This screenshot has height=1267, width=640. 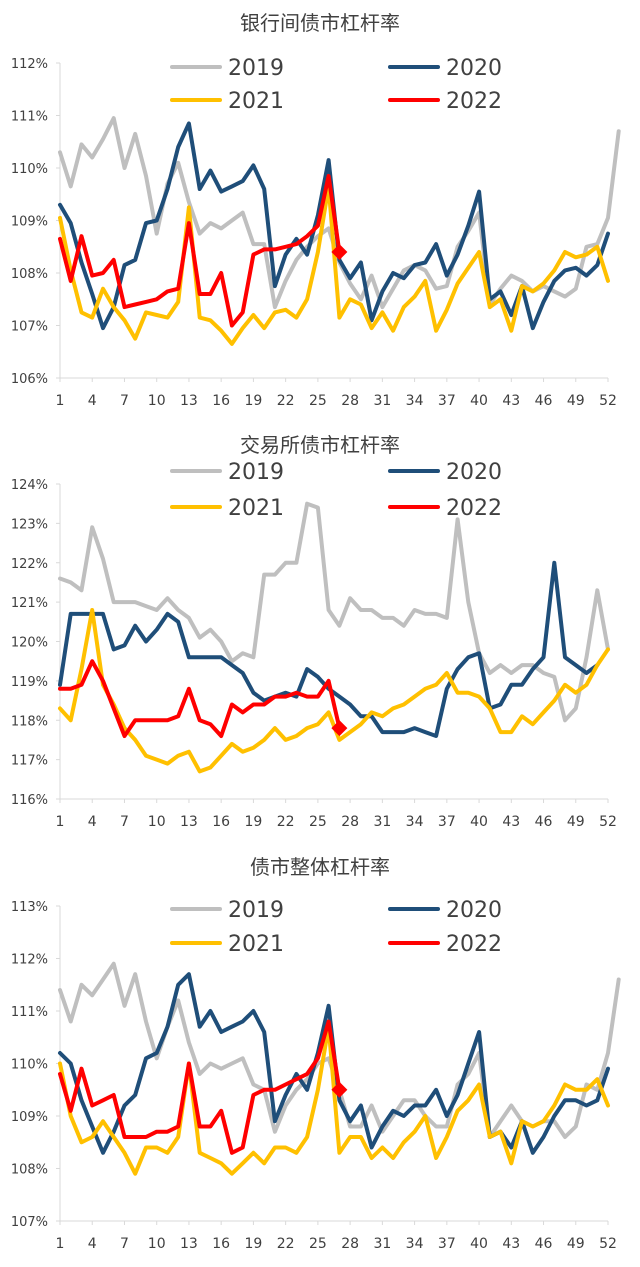 What do you see at coordinates (329, 649) in the screenshot?
I see `series-line-2020` at bounding box center [329, 649].